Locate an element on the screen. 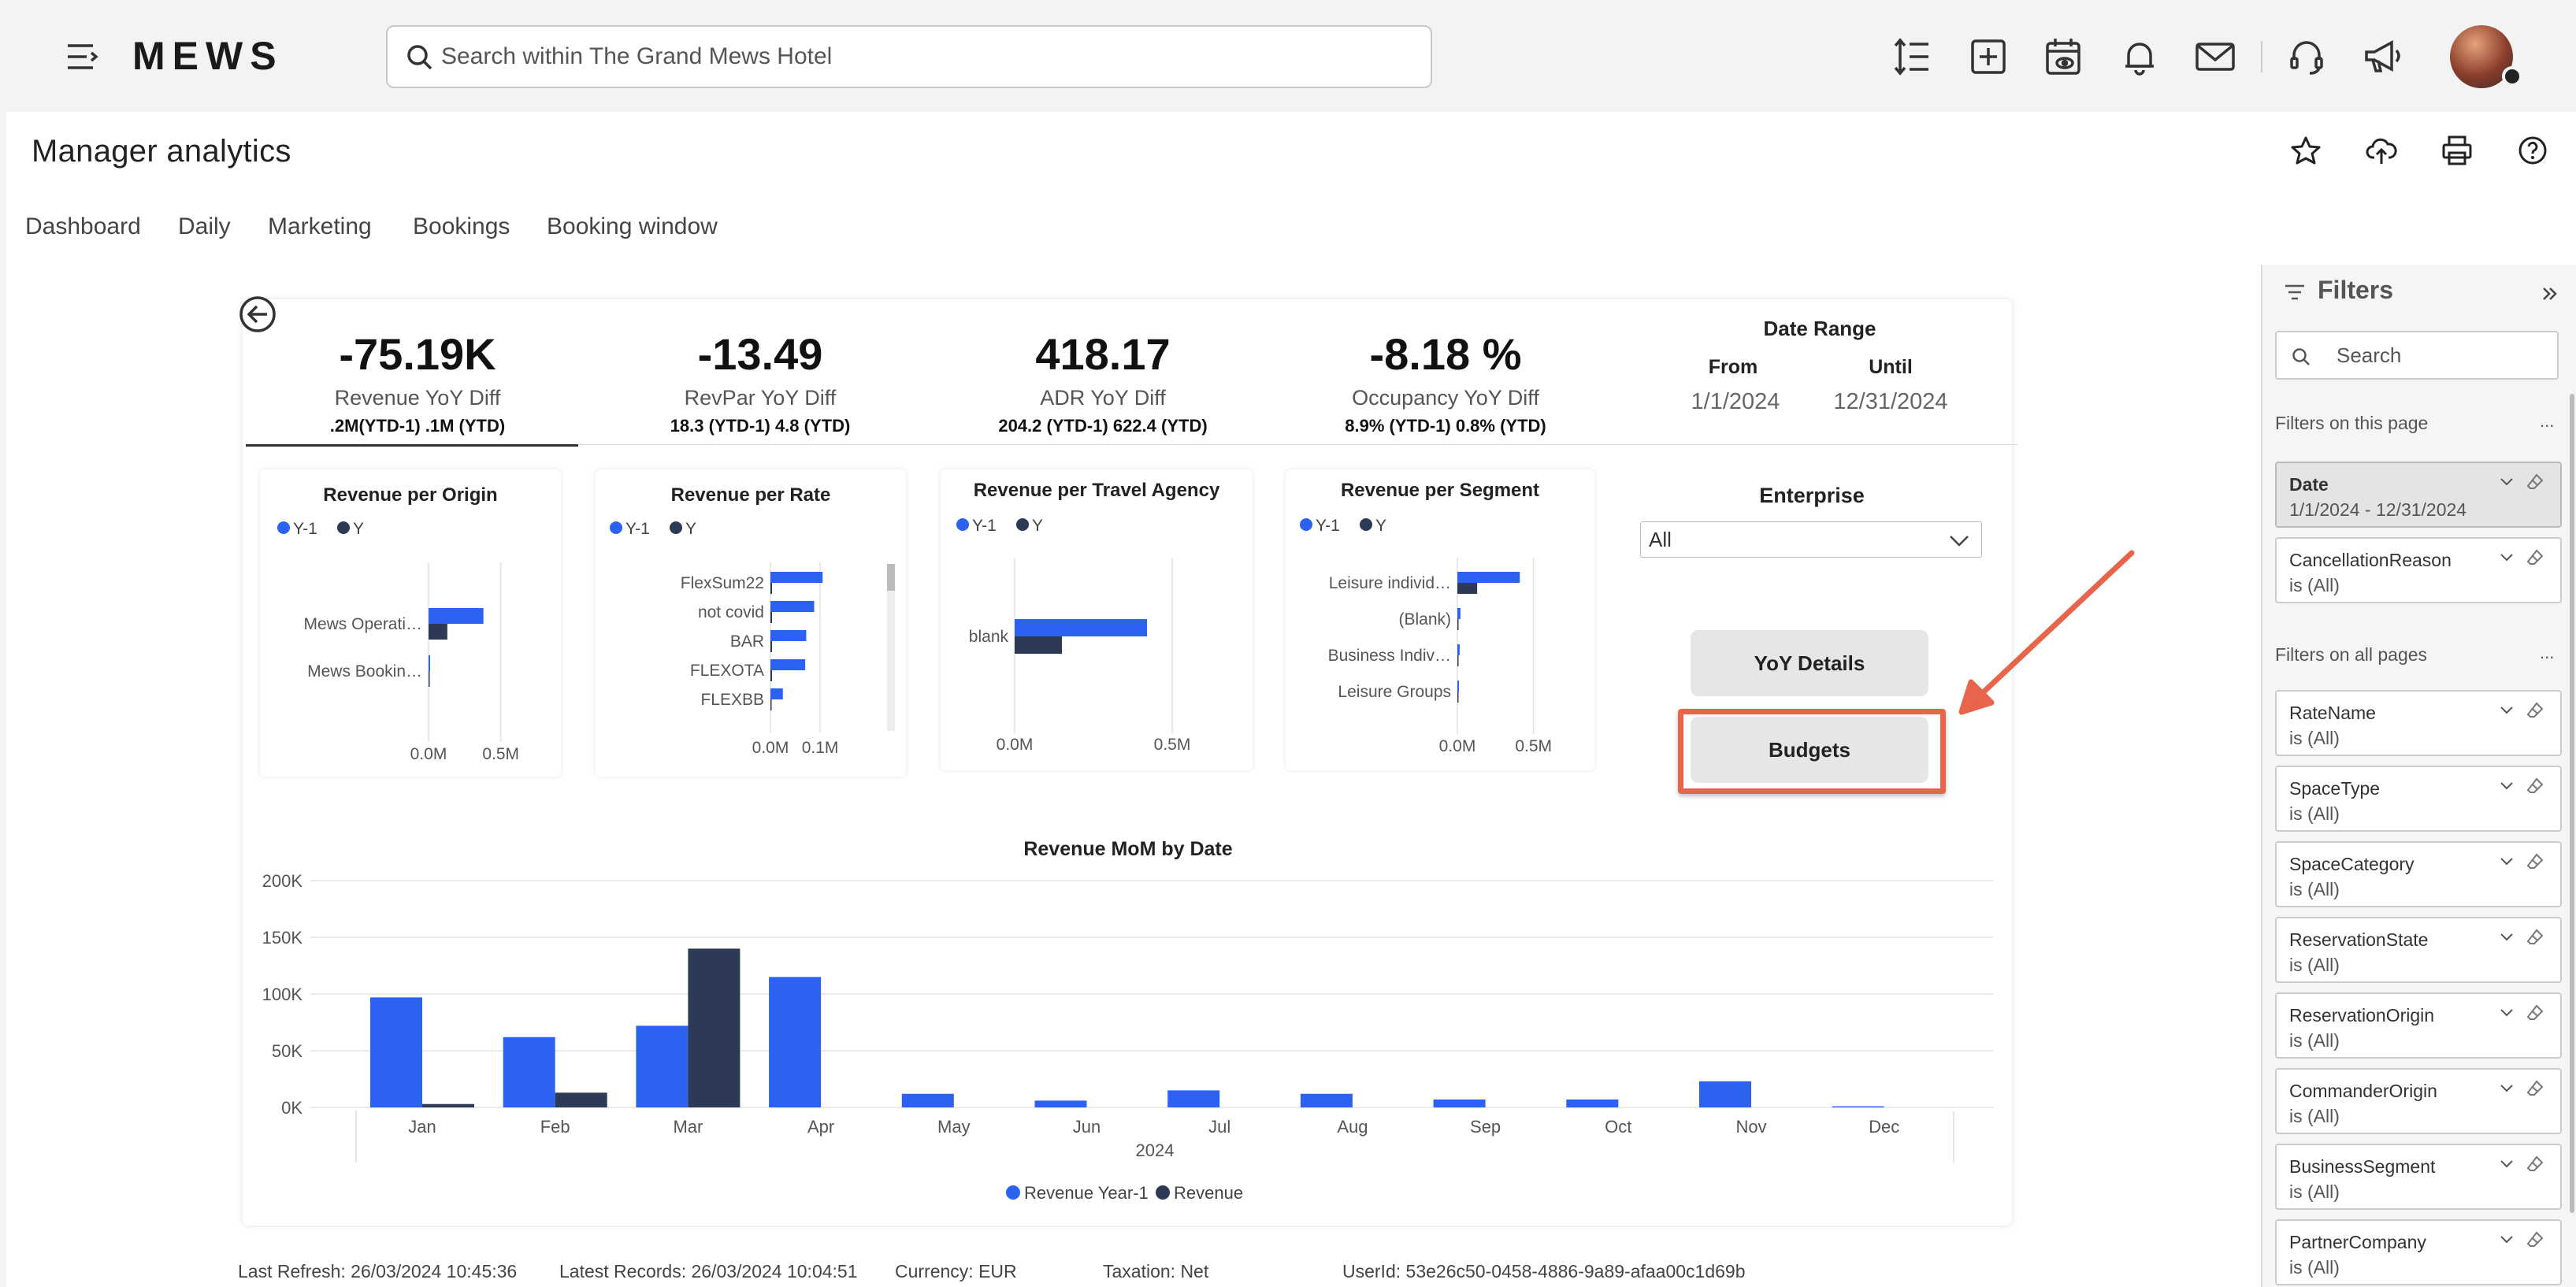  search-input: Search within The Grand Mews Hotel is located at coordinates (909, 57).